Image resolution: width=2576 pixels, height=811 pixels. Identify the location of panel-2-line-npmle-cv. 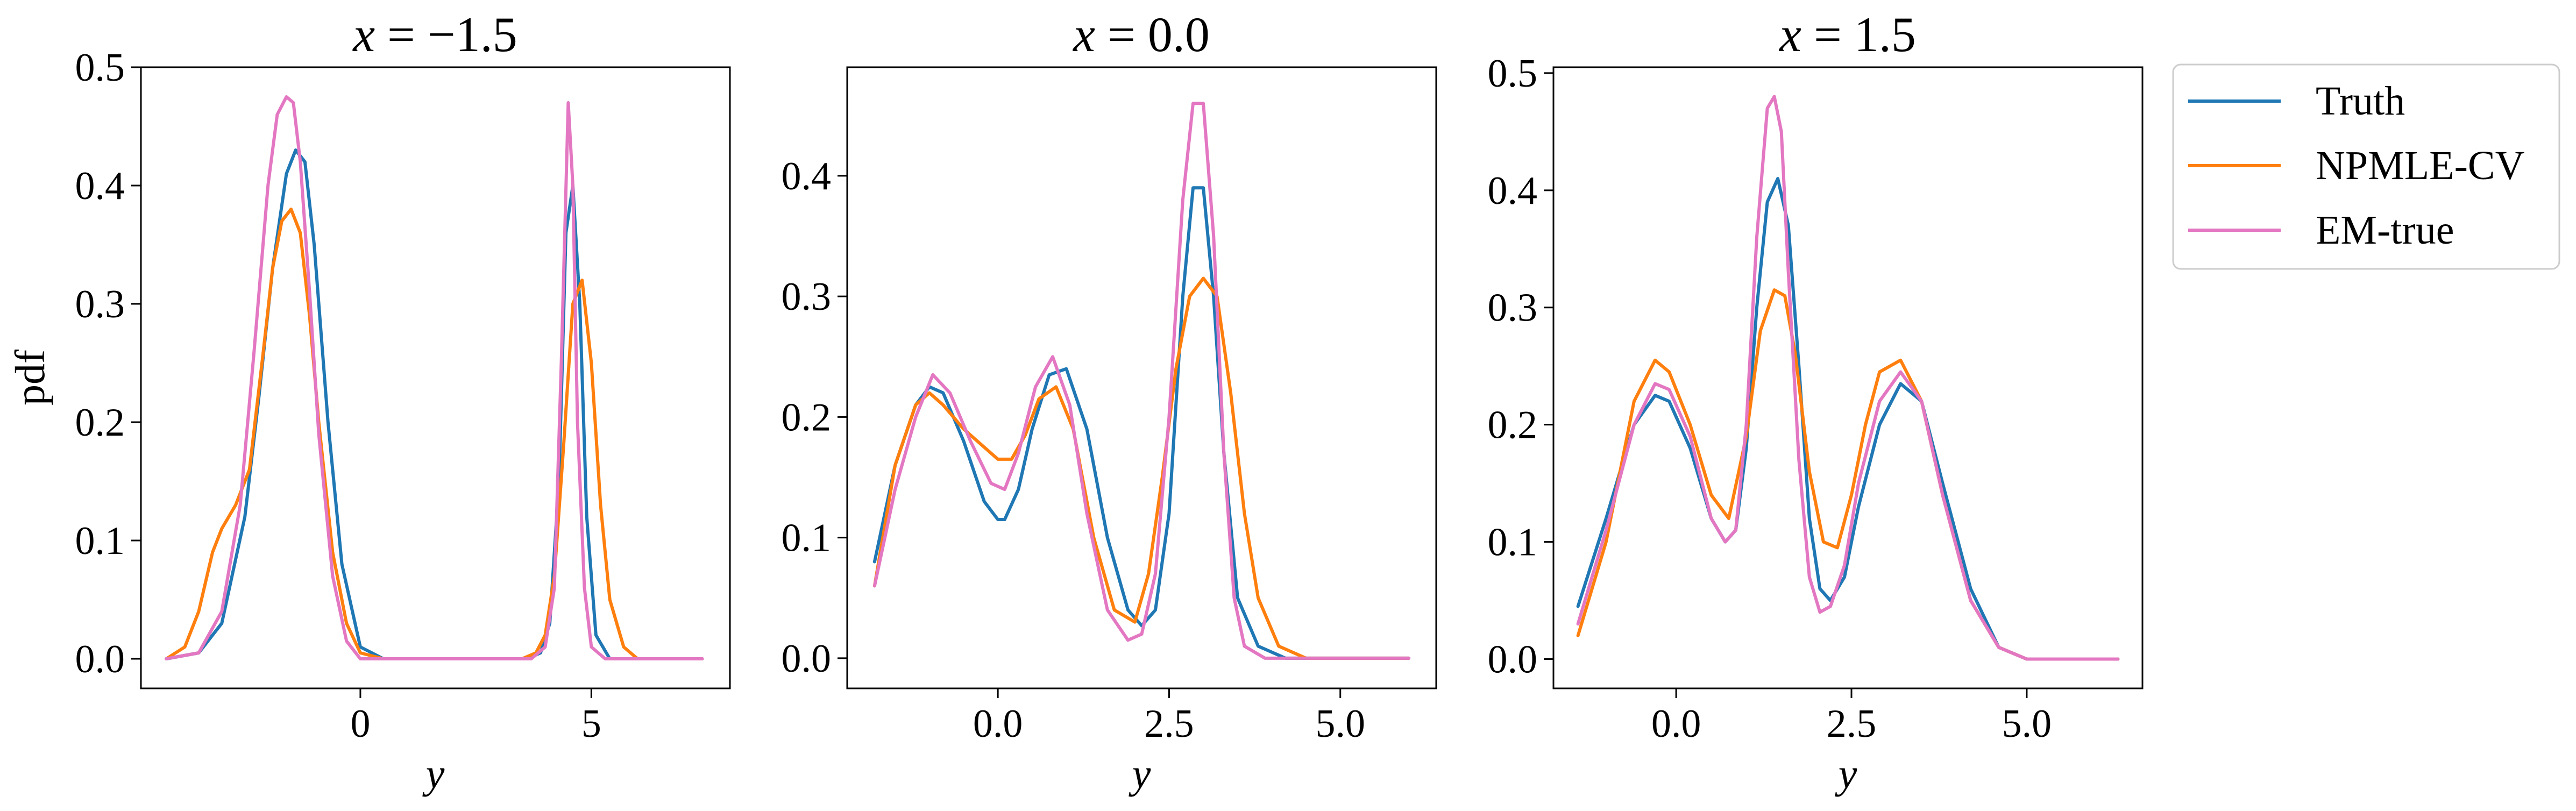
(1141, 468).